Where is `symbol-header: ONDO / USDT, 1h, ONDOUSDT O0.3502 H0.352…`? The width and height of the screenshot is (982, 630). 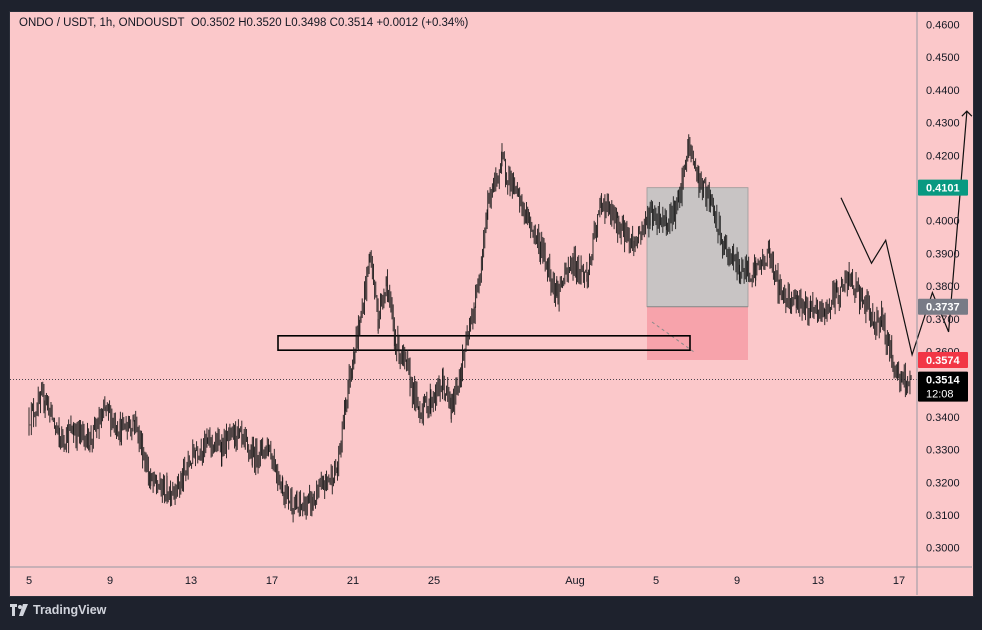
symbol-header: ONDO / USDT, 1h, ONDOUSDT O0.3502 H0.352… is located at coordinates (243, 23).